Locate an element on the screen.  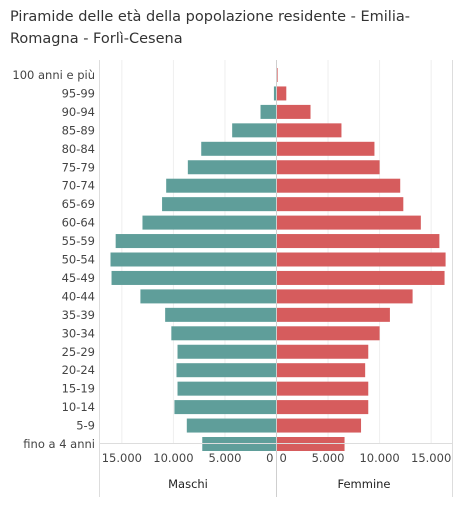
category-label: 75-79 is located at coordinates (78, 167).